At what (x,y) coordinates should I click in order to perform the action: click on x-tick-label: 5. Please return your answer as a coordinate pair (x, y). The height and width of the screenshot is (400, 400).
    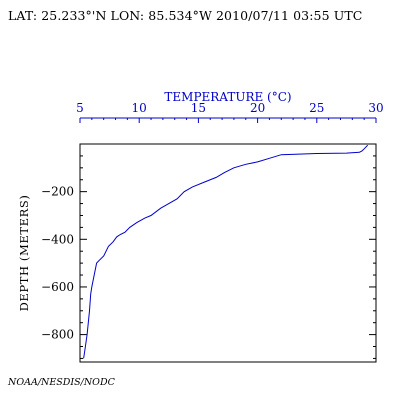
    Looking at the image, I should click on (80, 108).